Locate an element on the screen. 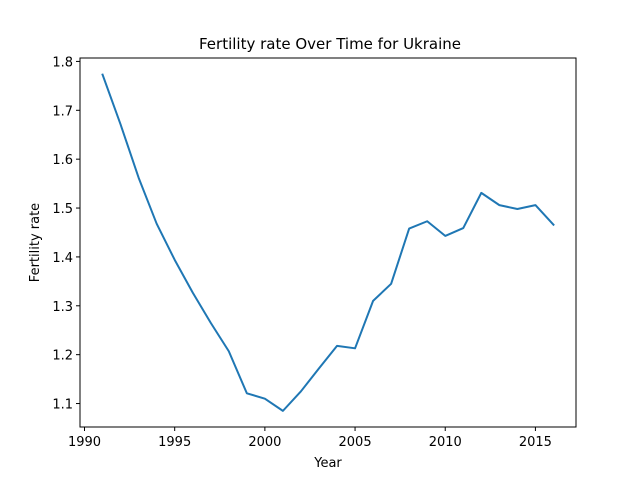 The height and width of the screenshot is (480, 640). y-tick-label: 1.6 is located at coordinates (62, 160).